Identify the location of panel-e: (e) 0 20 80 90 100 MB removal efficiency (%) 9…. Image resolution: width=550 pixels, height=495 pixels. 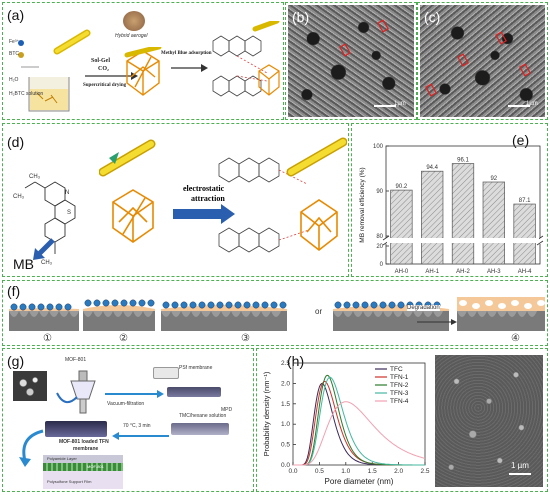
(449, 200).